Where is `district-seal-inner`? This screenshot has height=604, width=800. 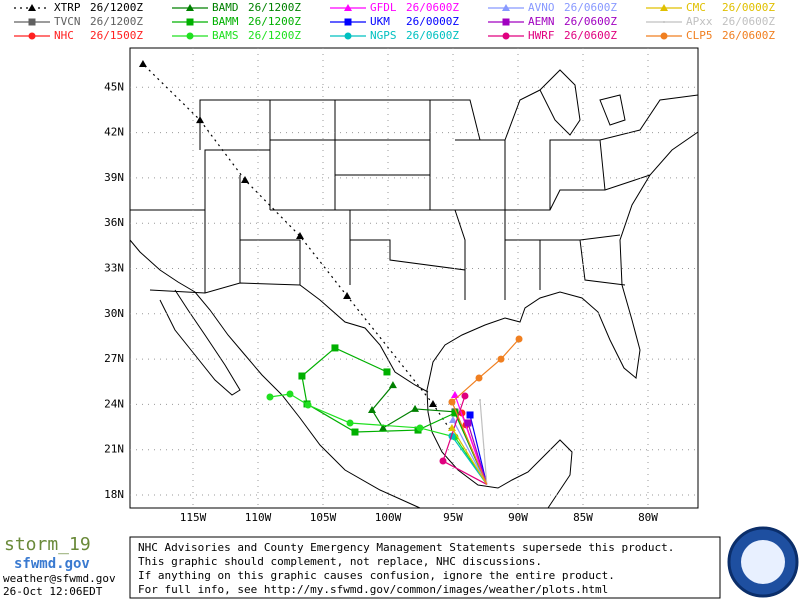
district-seal-inner is located at coordinates (763, 562).